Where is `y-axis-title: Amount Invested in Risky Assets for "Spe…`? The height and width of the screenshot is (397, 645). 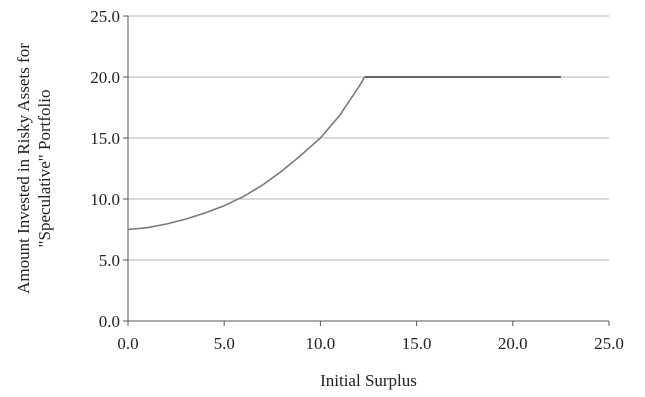 y-axis-title: Amount Invested in Risky Assets for "Spe… is located at coordinates (34, 168).